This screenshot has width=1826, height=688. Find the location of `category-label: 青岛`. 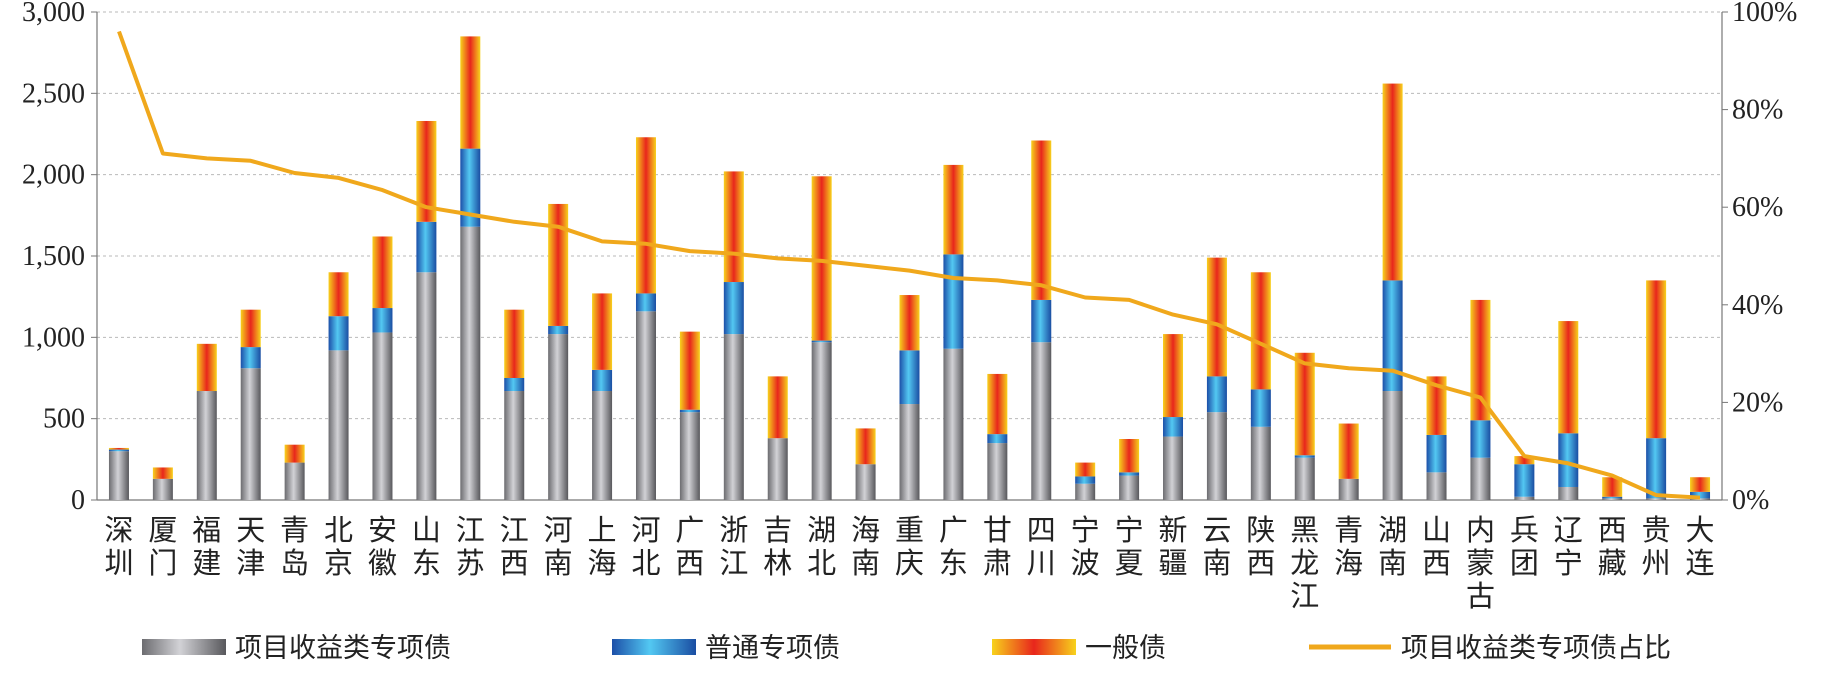

category-label: 青岛 is located at coordinates (294, 546).